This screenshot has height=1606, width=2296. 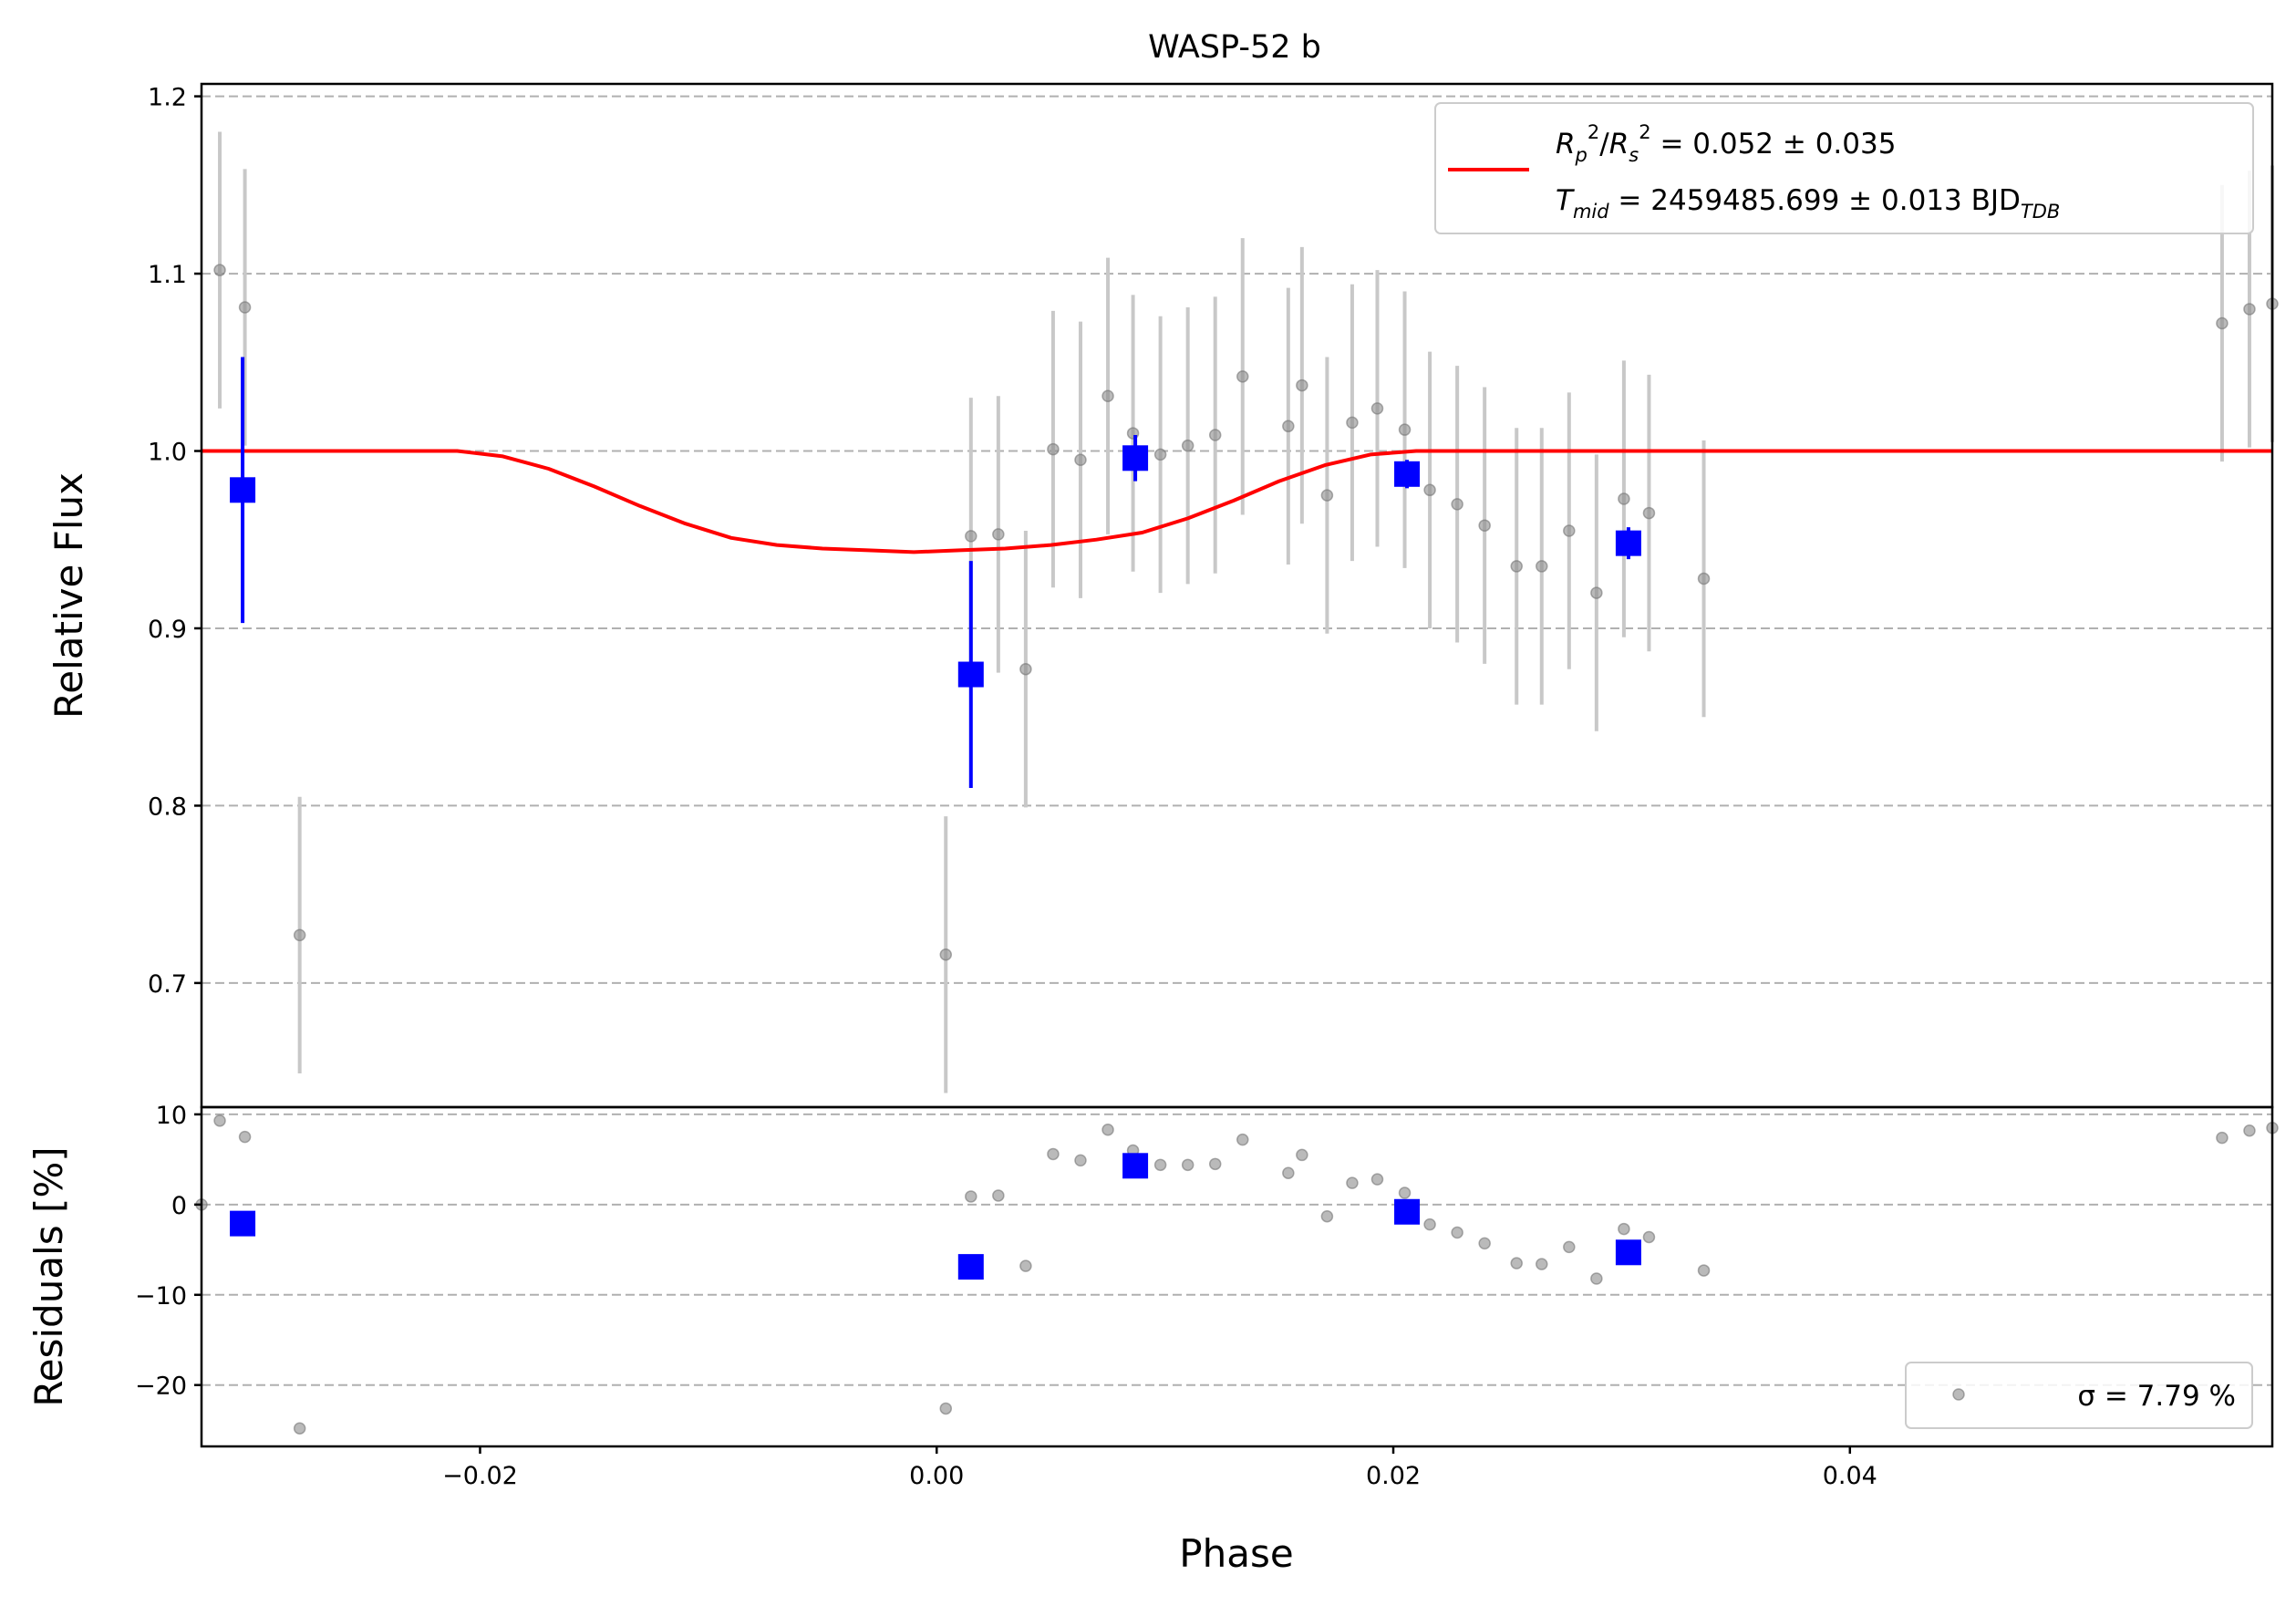 What do you see at coordinates (168, 1251) in the screenshot?
I see `residuals-y-ticks: −20 −10 0 10` at bounding box center [168, 1251].